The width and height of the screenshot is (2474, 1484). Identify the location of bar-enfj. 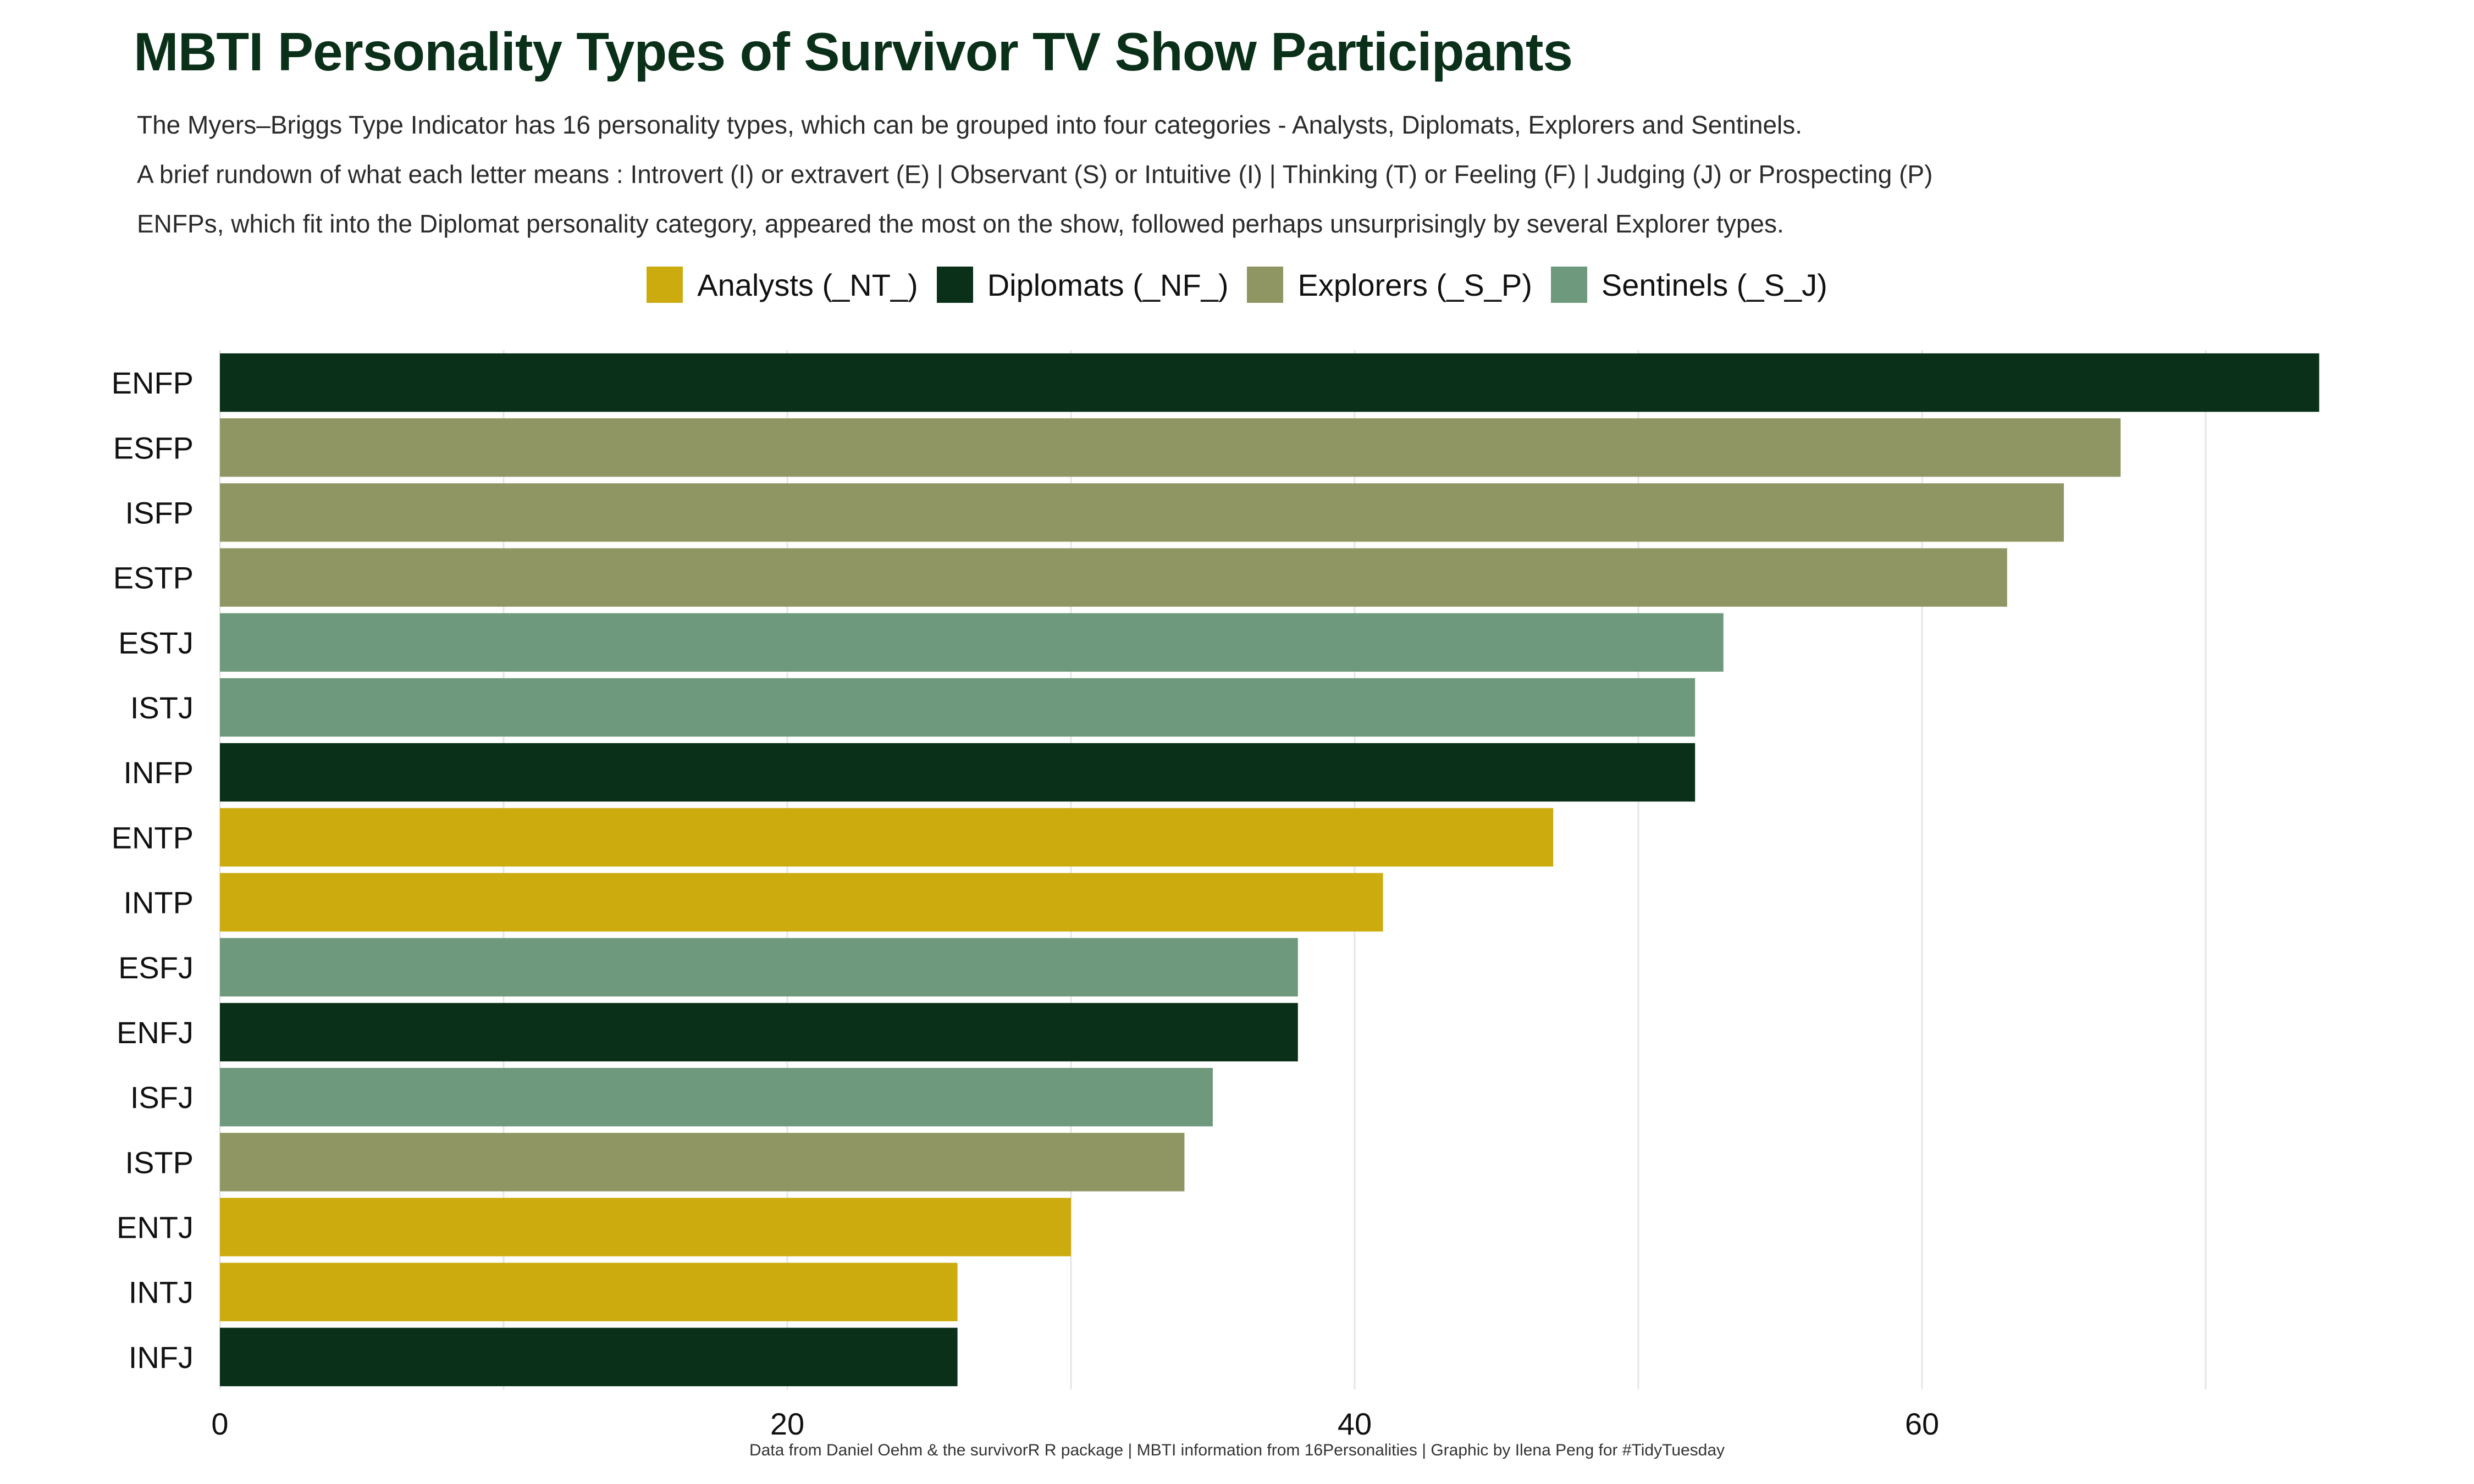
(759, 1032).